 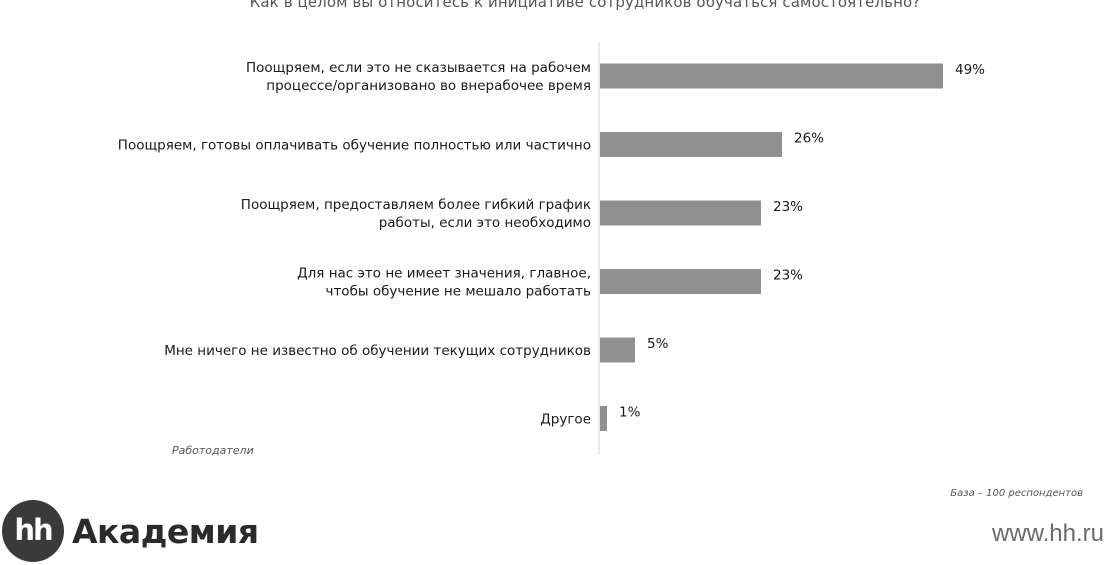 I want to click on value-label-1: 49%, so click(x=970, y=70).